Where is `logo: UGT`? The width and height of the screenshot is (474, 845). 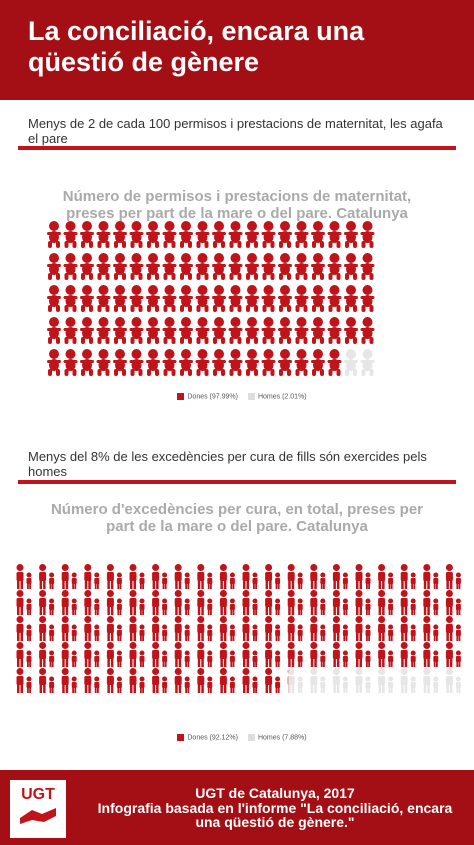
logo: UGT is located at coordinates (38, 809).